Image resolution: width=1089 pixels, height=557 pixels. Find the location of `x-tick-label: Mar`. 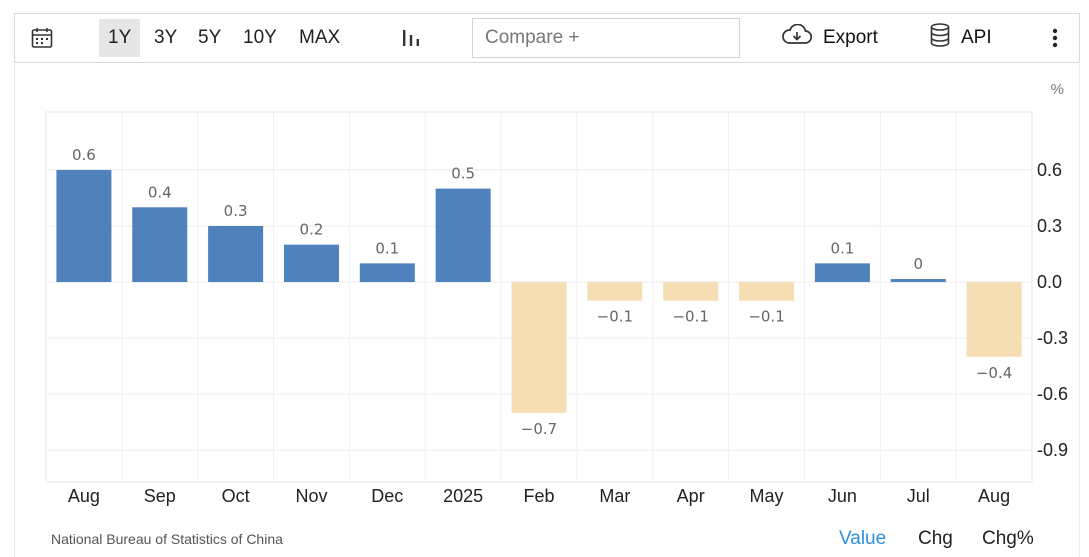

x-tick-label: Mar is located at coordinates (614, 496).